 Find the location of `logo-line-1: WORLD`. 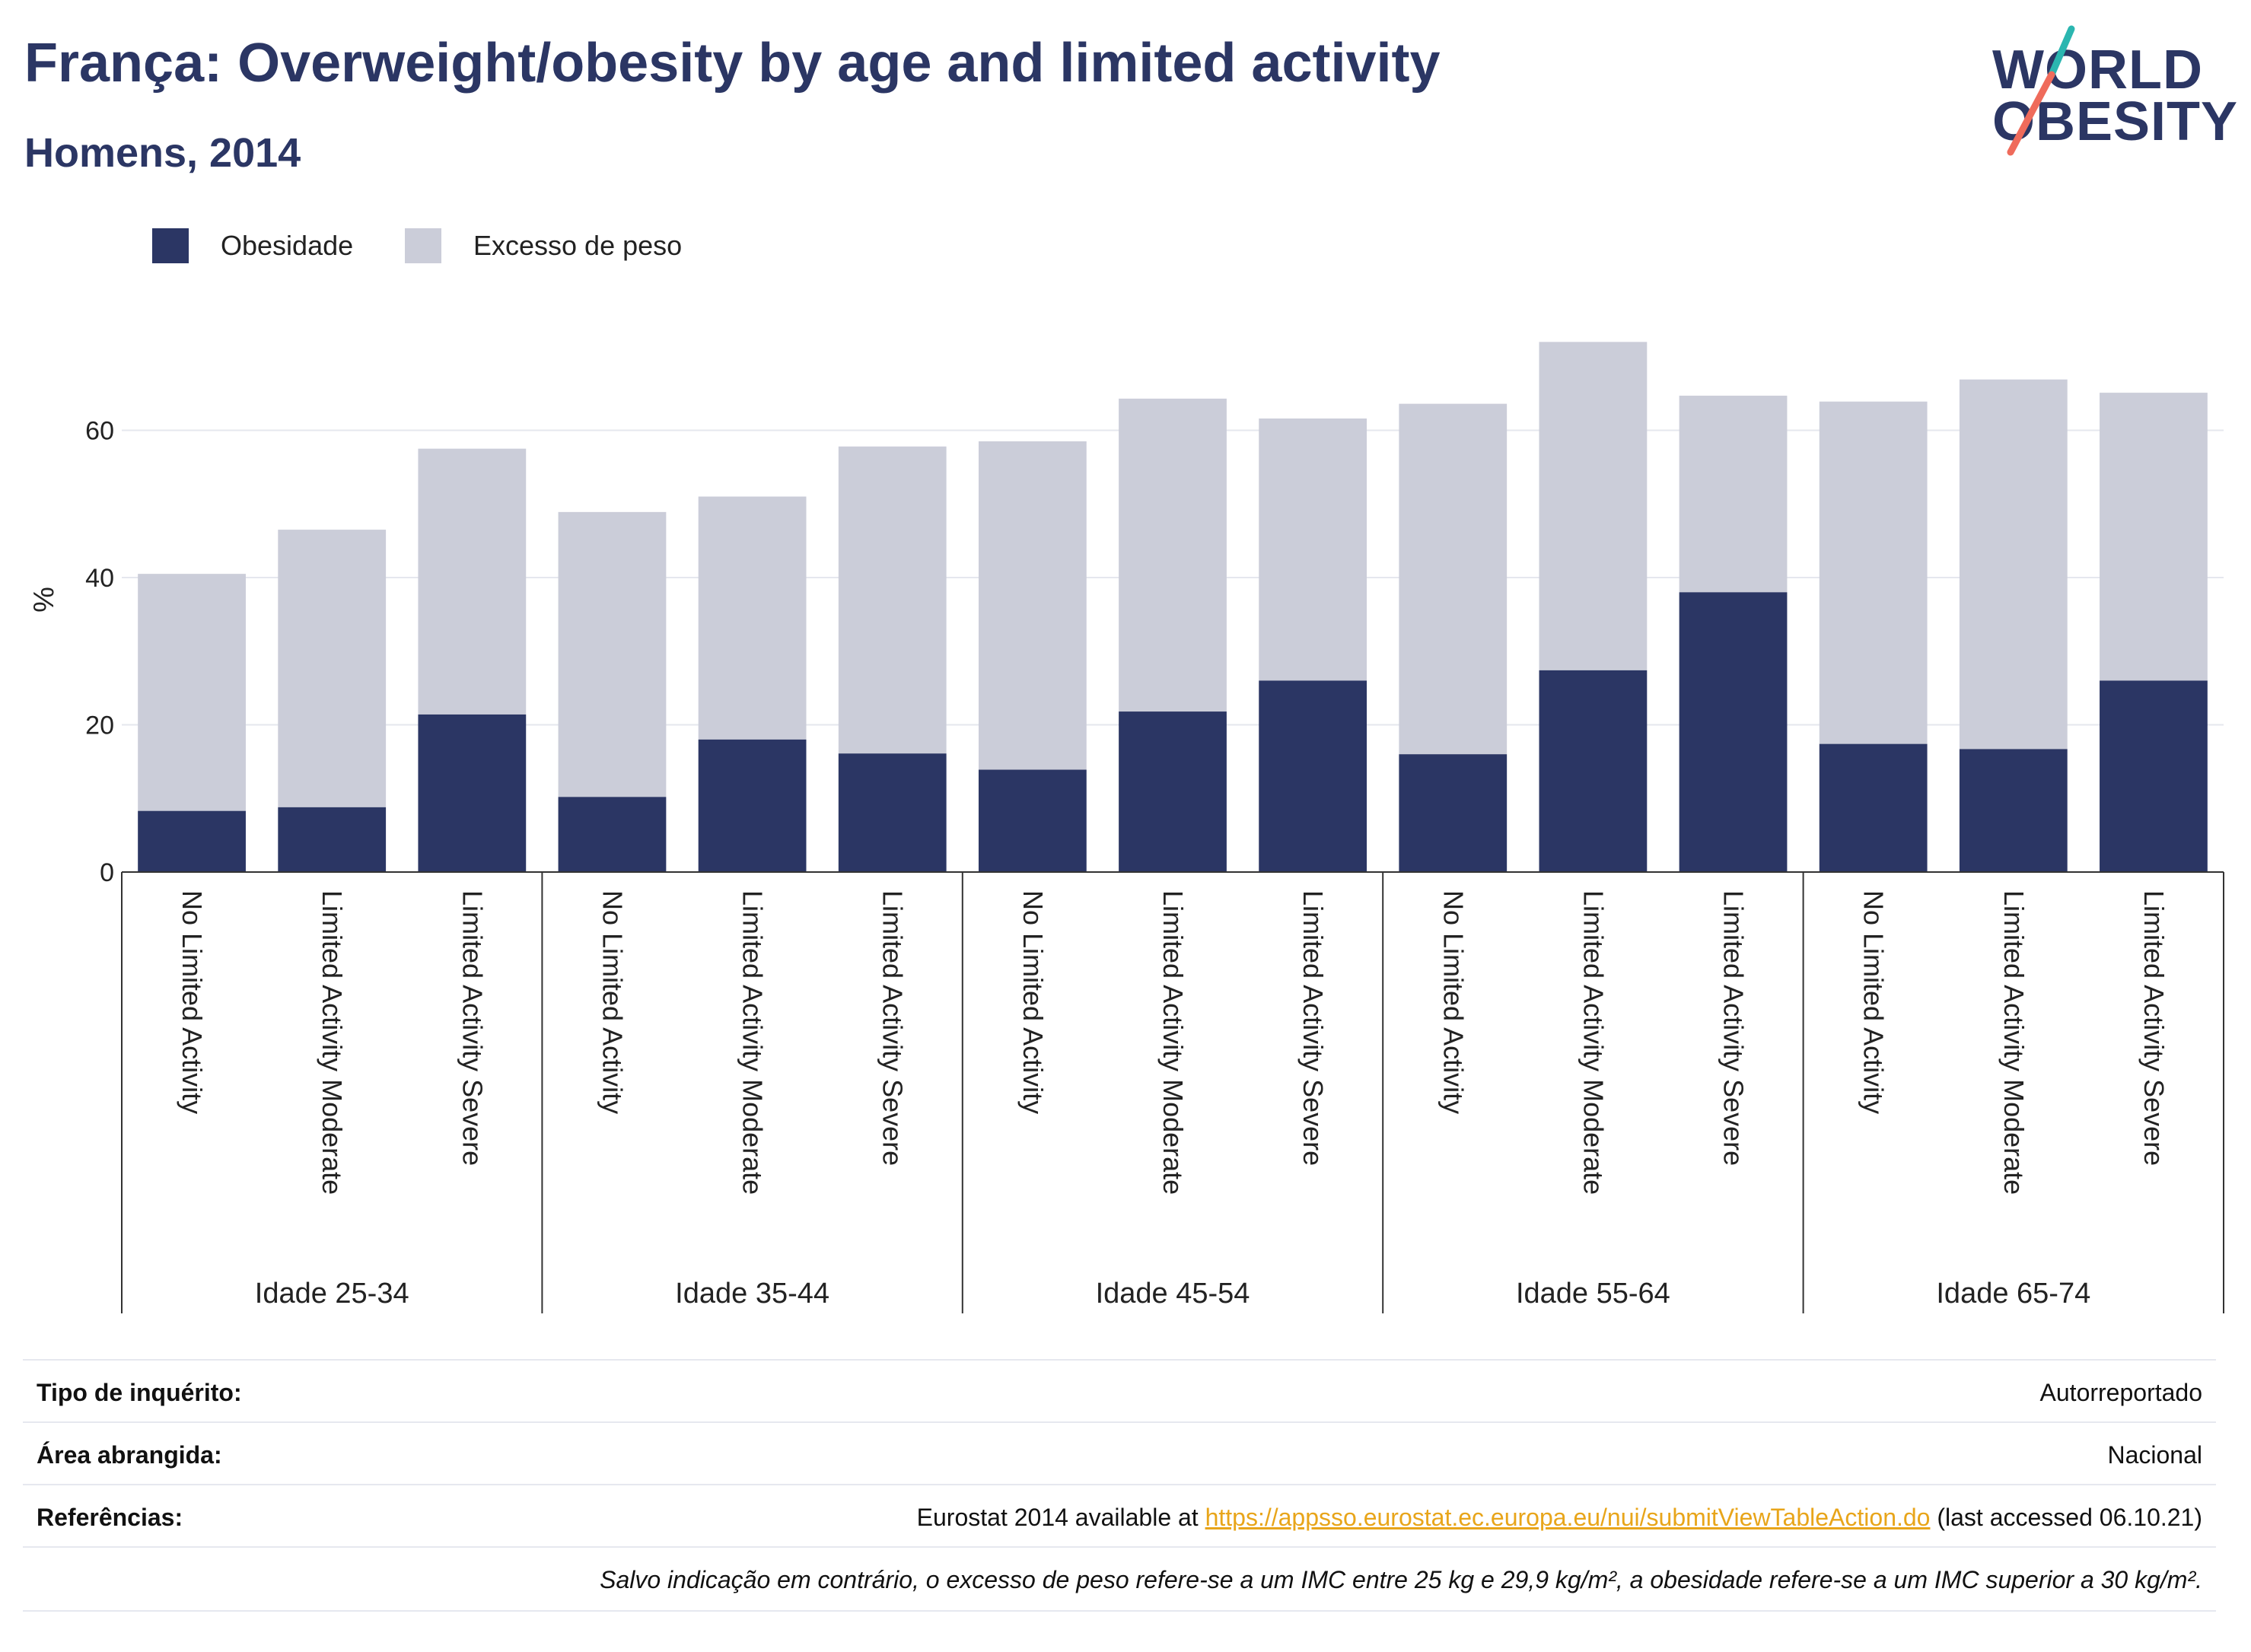

logo-line-1: WORLD is located at coordinates (2097, 70).